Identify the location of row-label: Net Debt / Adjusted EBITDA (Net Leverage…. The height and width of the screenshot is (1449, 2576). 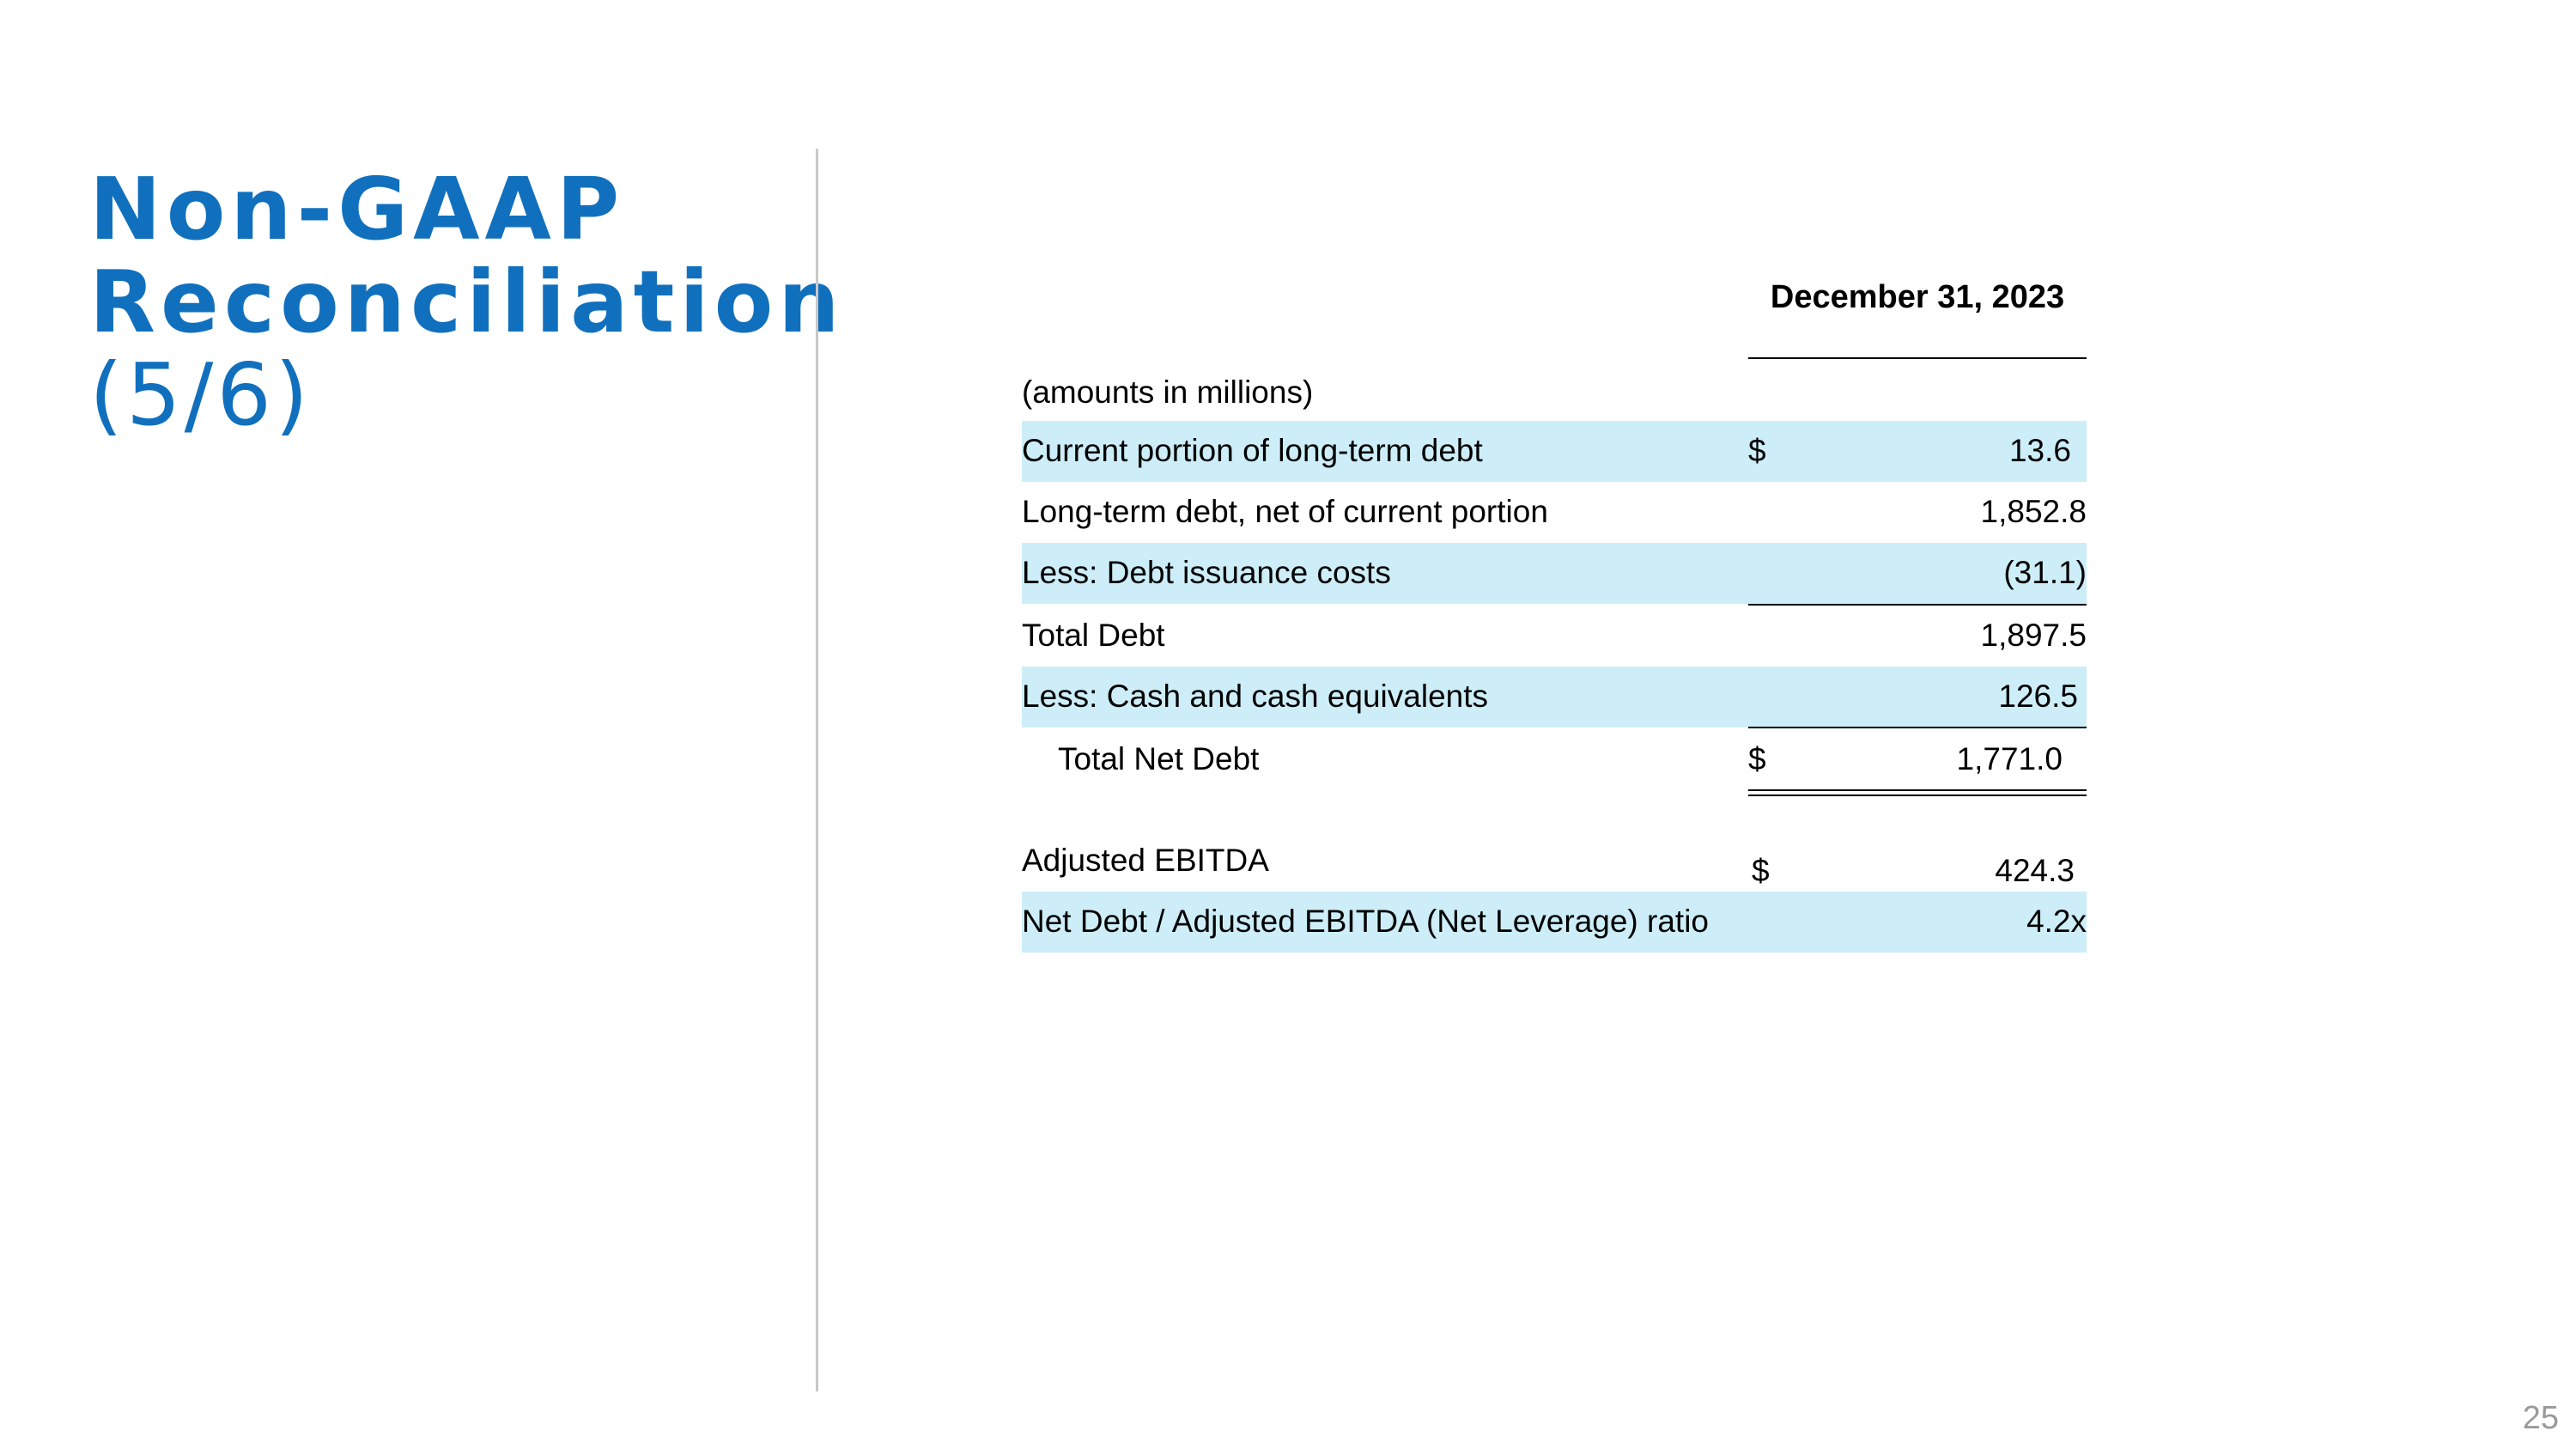
(1365, 921).